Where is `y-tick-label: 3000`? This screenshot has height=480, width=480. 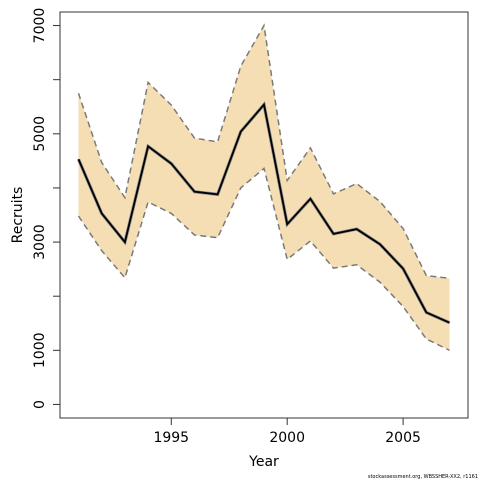 y-tick-label: 3000 is located at coordinates (40, 242).